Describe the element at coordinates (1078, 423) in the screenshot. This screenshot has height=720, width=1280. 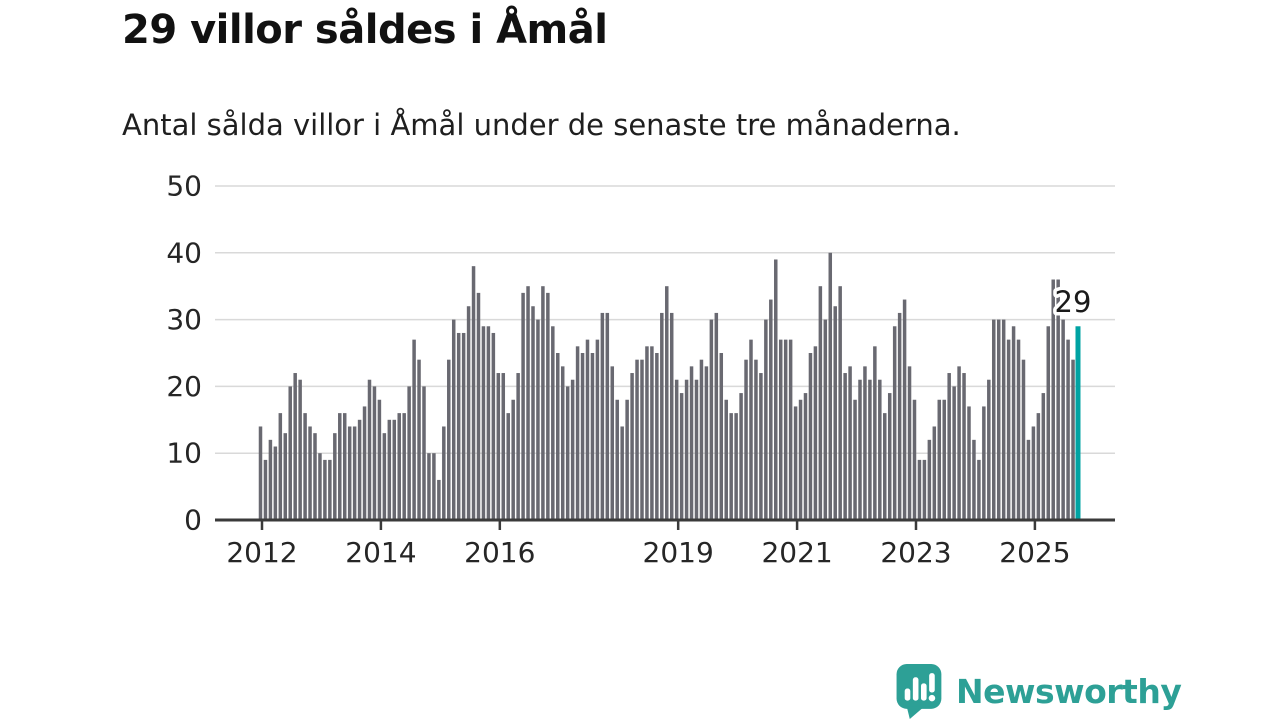
I see `highlight-bar-latest` at that location.